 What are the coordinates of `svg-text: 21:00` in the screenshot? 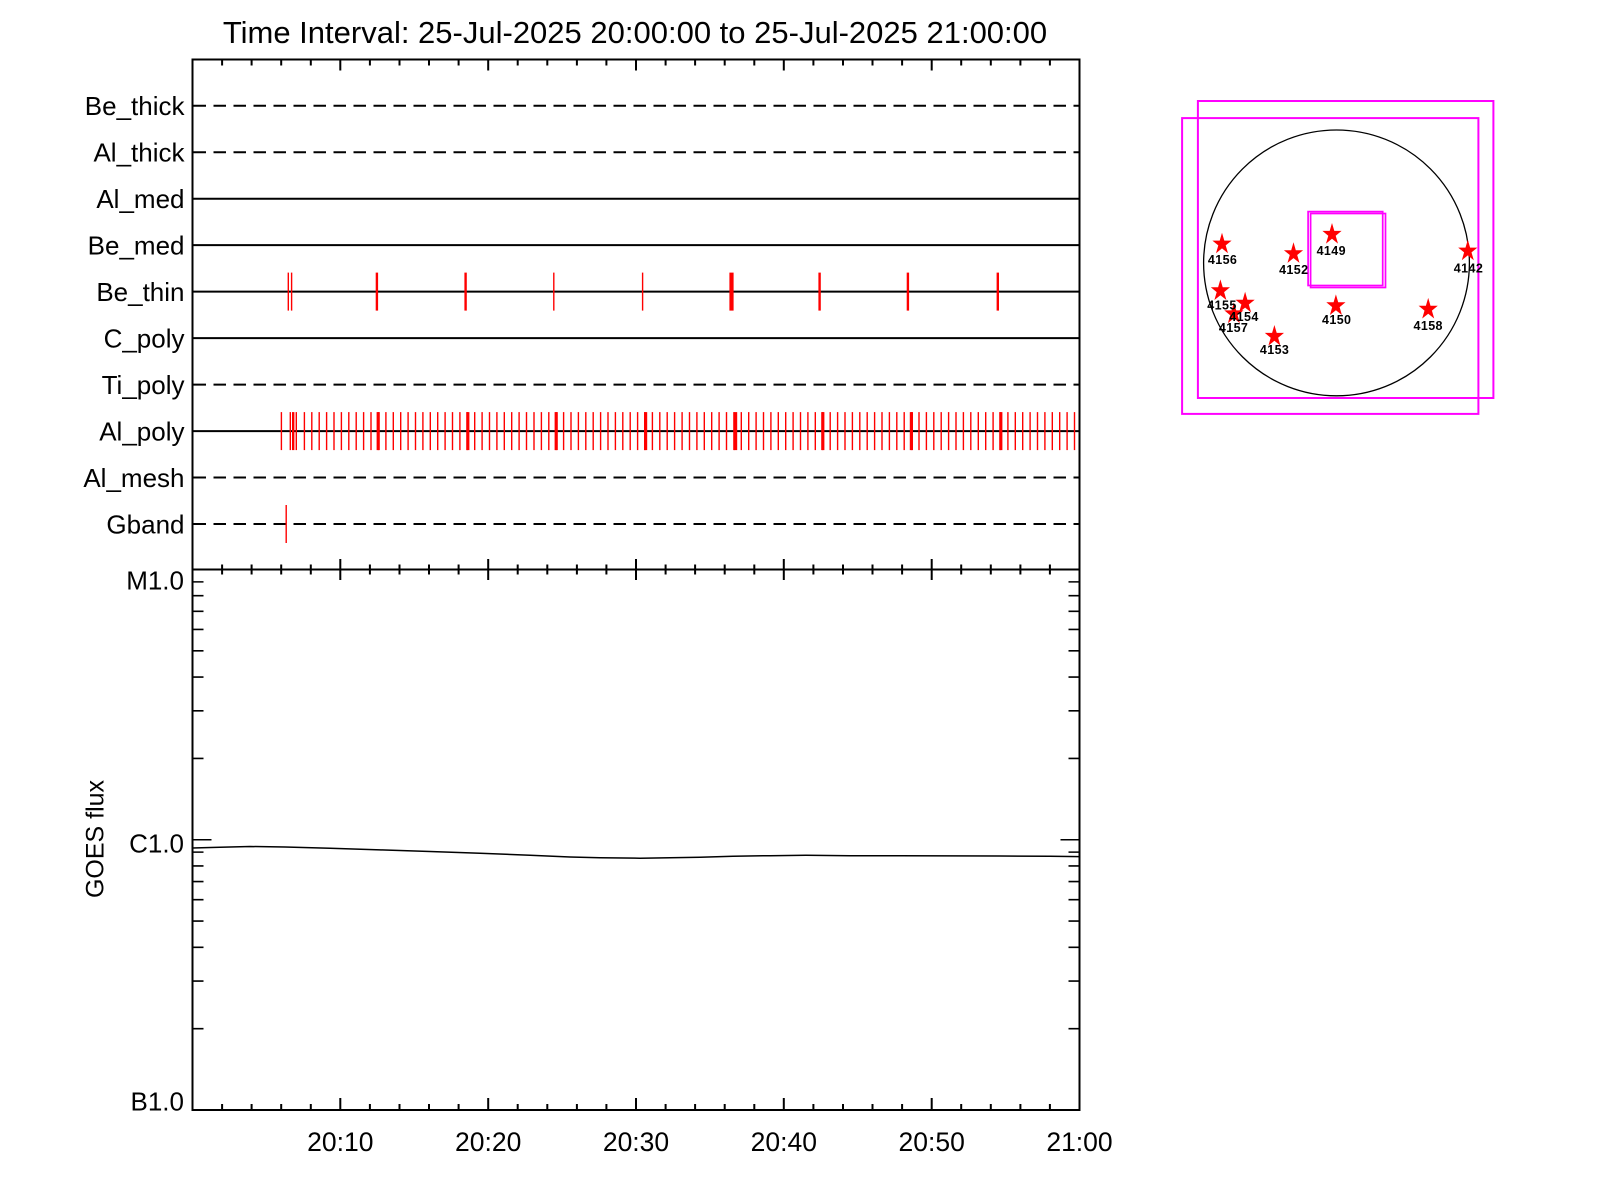 It's located at (1079, 1142).